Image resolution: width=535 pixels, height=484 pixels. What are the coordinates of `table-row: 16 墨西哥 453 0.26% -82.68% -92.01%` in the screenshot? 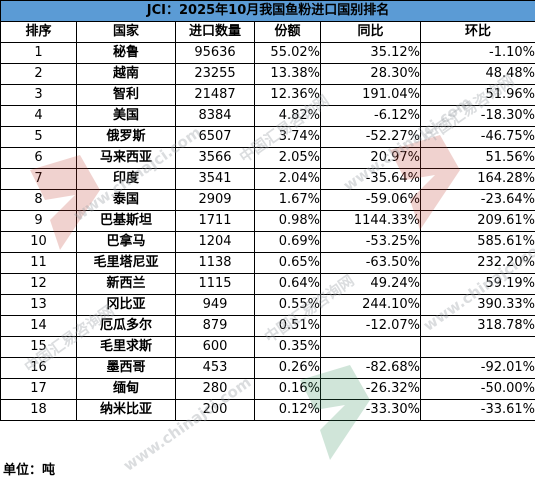 It's located at (267, 368).